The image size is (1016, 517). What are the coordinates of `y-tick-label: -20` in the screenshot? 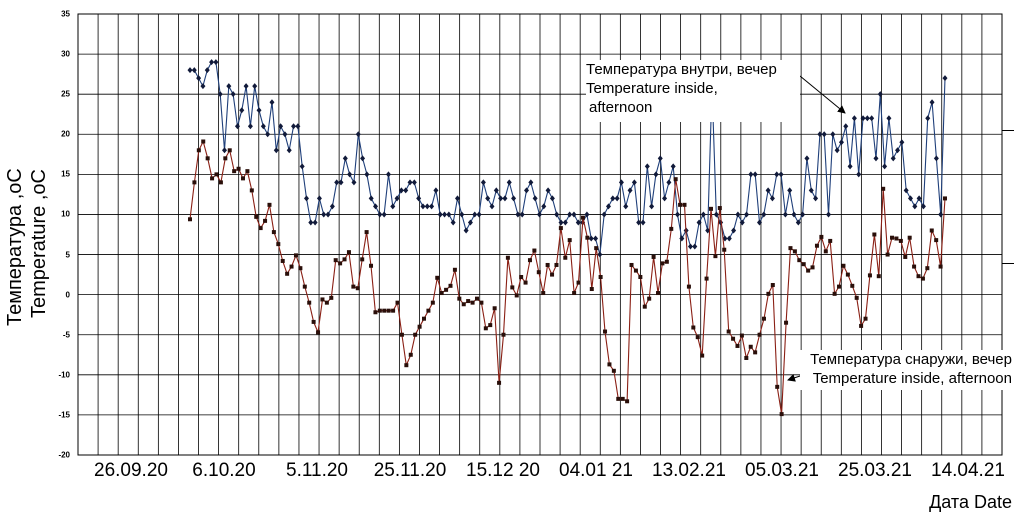 It's located at (64, 455).